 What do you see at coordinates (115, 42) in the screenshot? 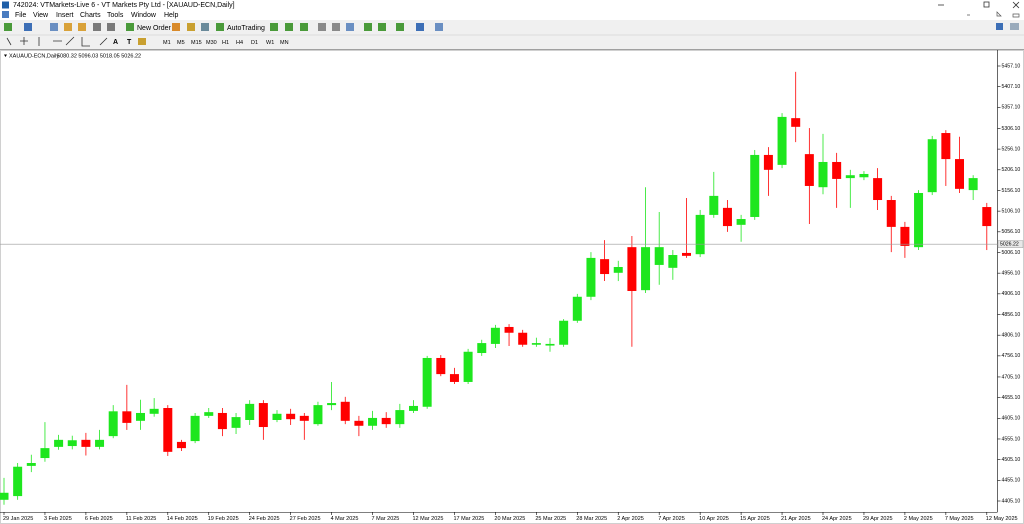
I see `text-tool: A` at bounding box center [115, 42].